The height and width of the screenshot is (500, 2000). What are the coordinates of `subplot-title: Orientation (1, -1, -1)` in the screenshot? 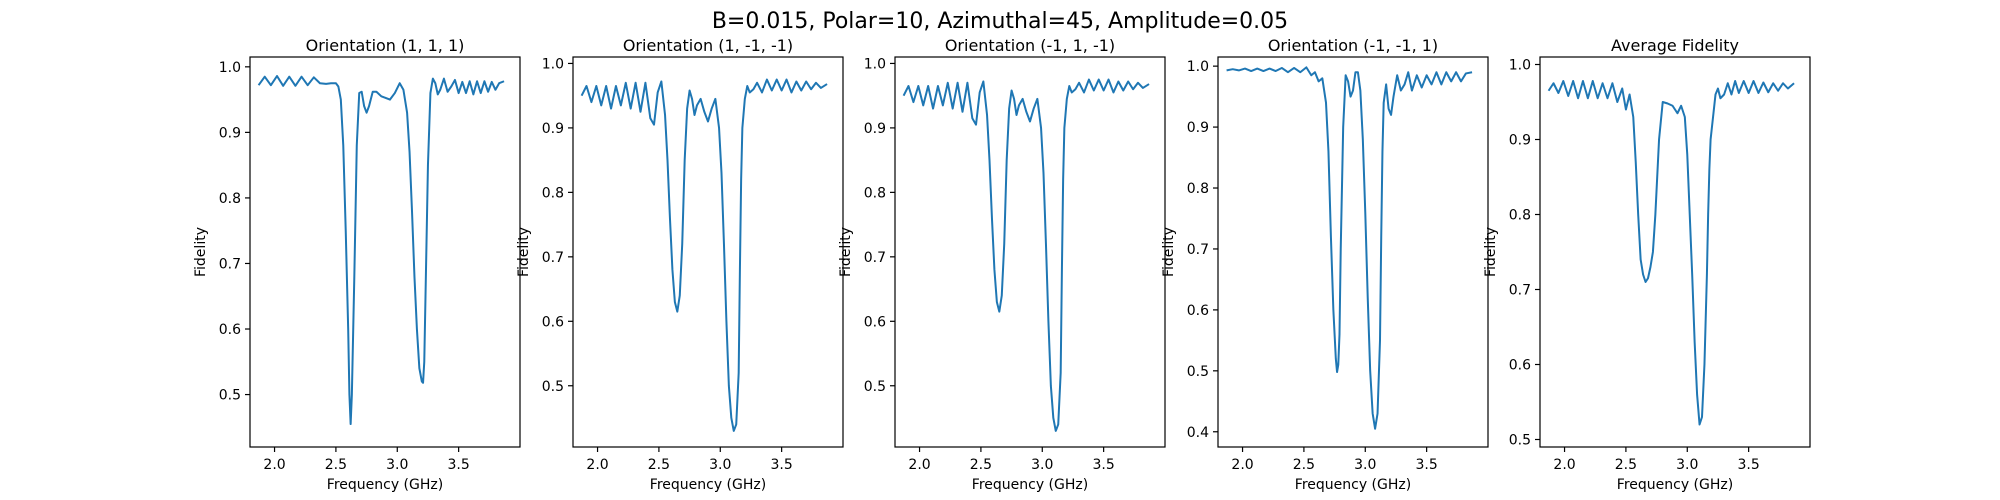 It's located at (708, 45).